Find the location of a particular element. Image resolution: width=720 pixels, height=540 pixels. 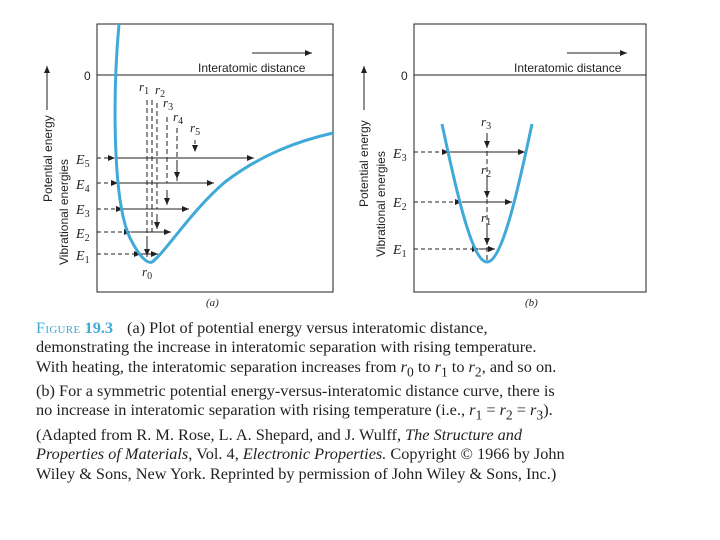

panel-b-y-axis-label-2: Vibrational energies is located at coordinates (381, 204).